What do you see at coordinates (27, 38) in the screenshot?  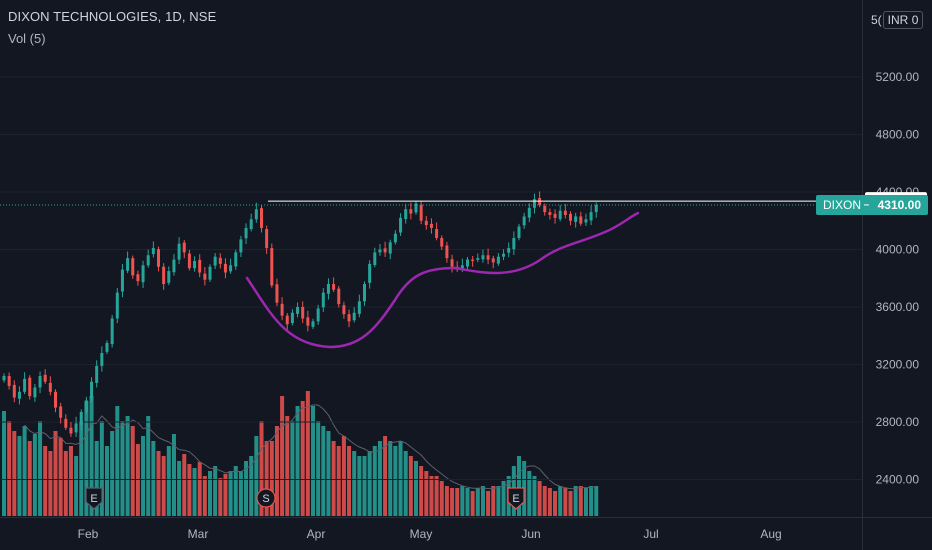 I see `volume-indicator-label: Vol (5)` at bounding box center [27, 38].